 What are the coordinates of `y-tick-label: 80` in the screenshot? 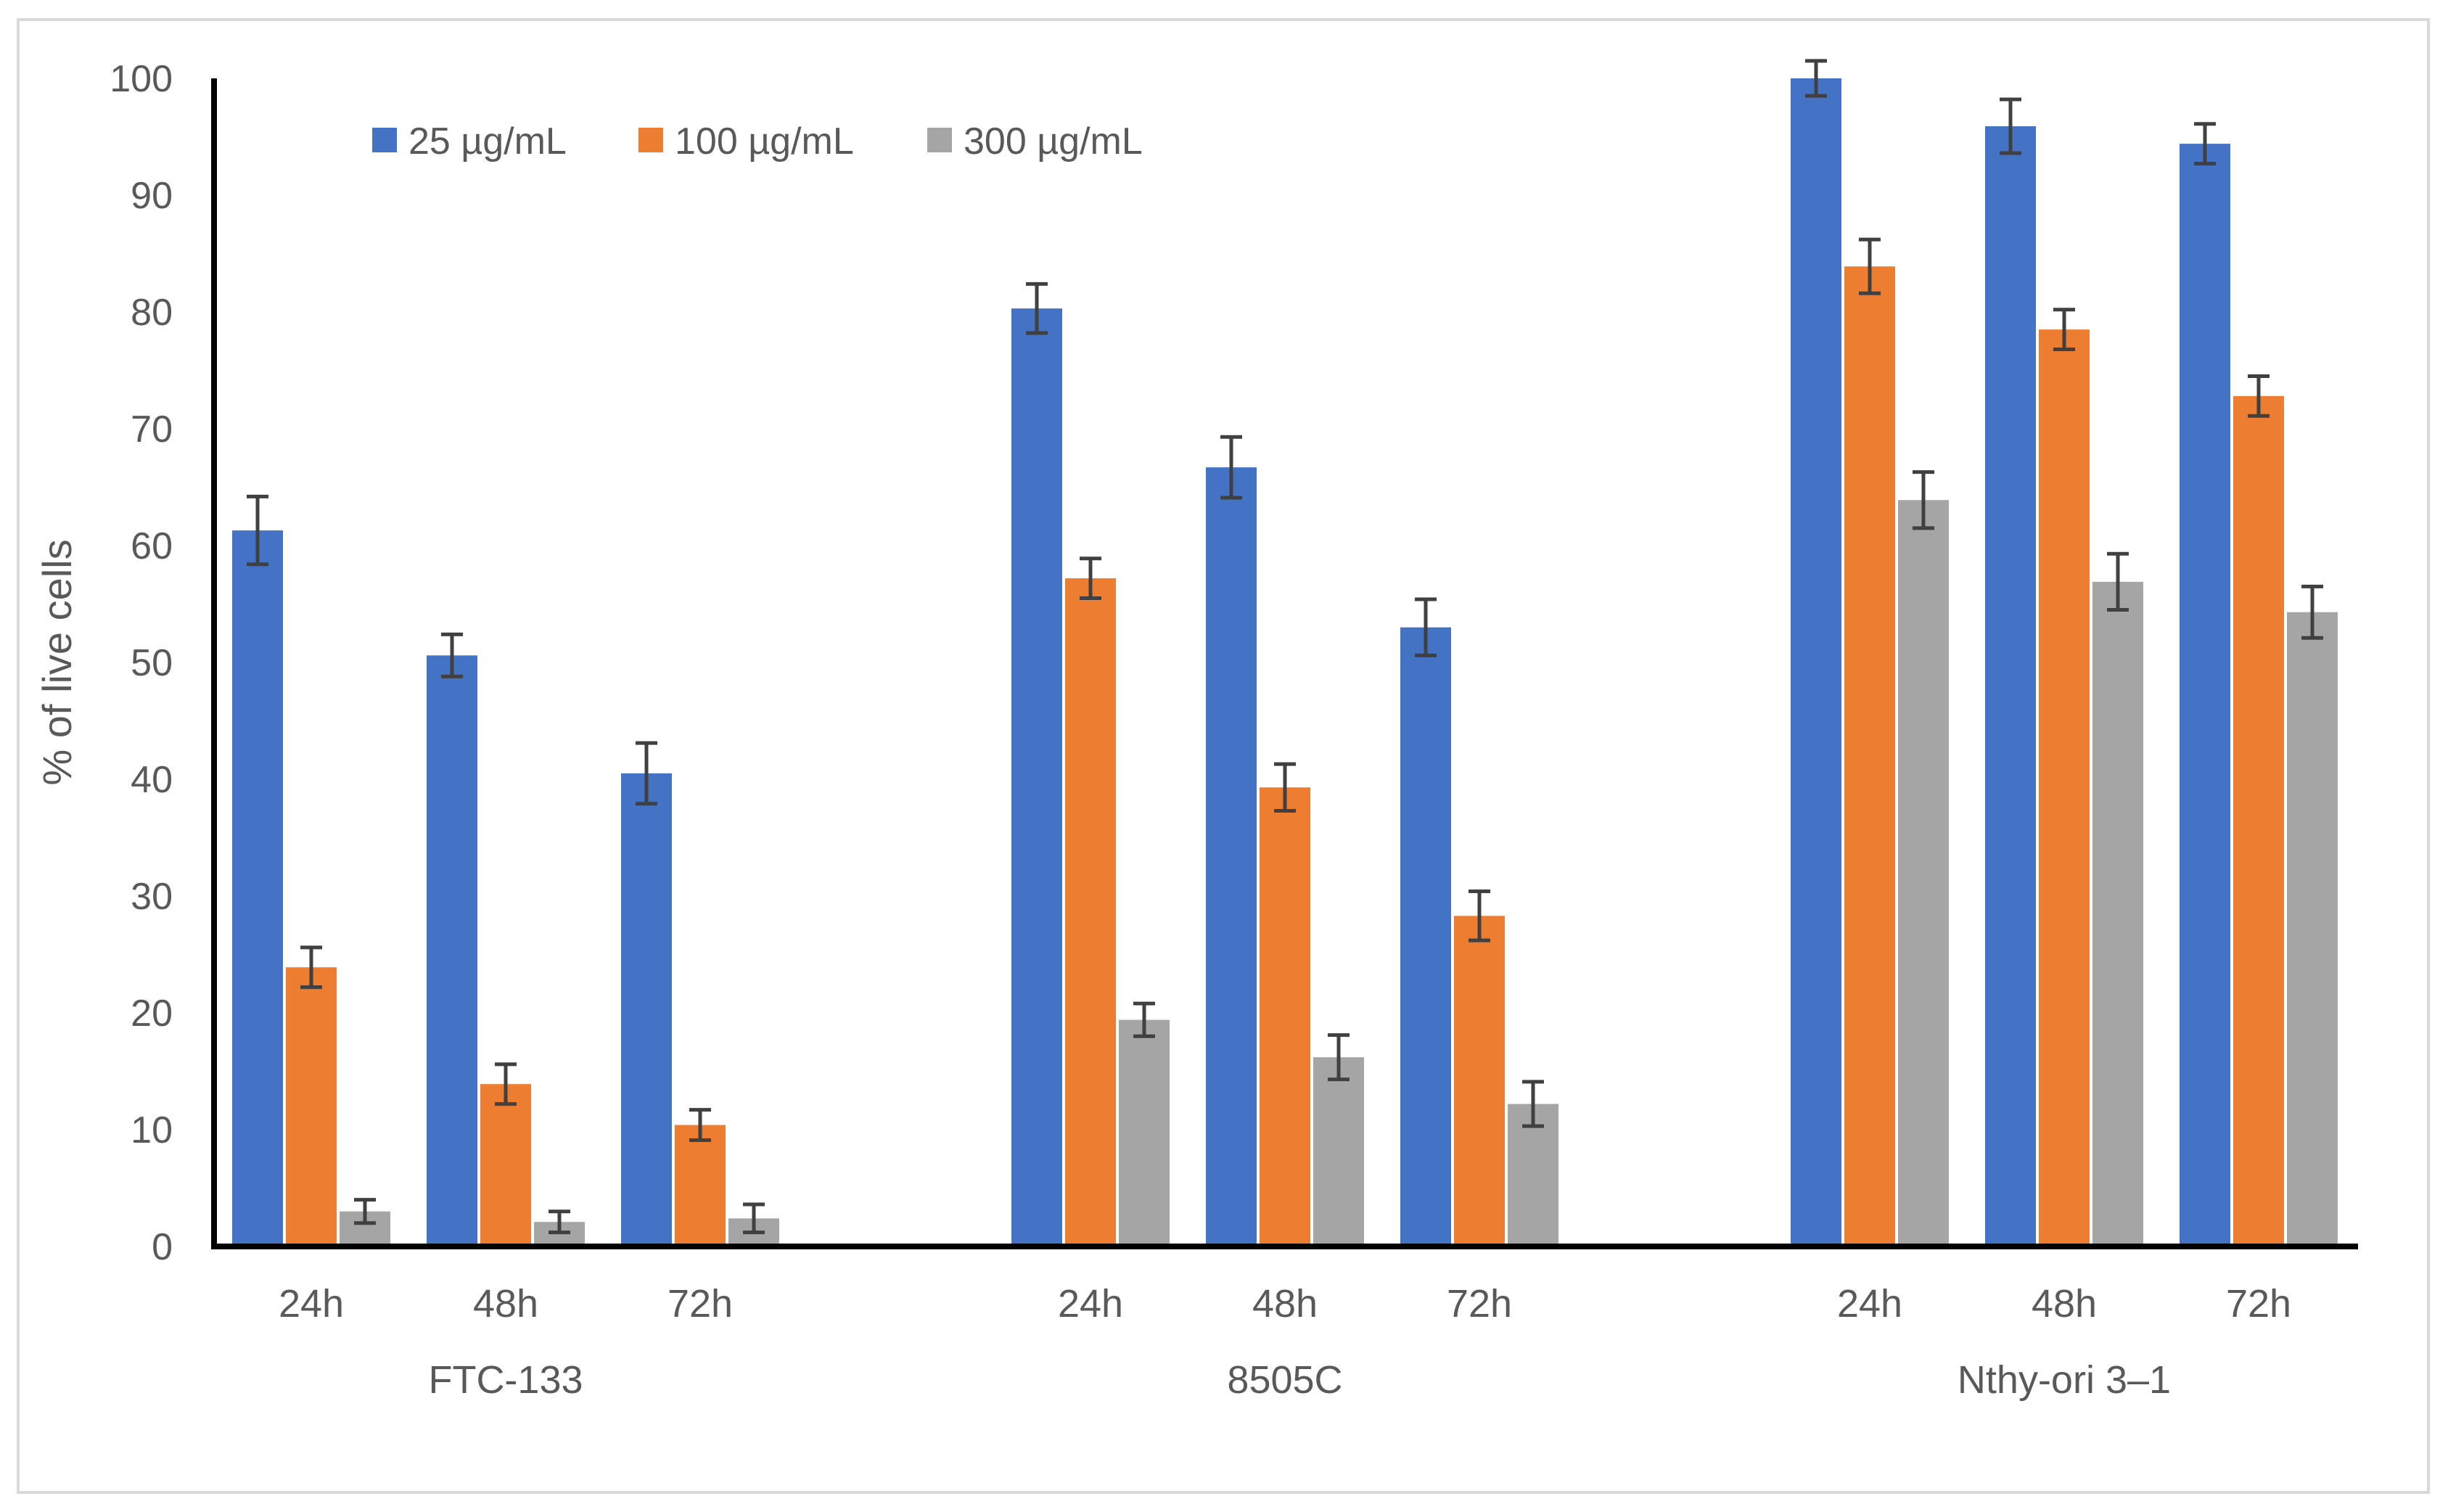 It's located at (152, 313).